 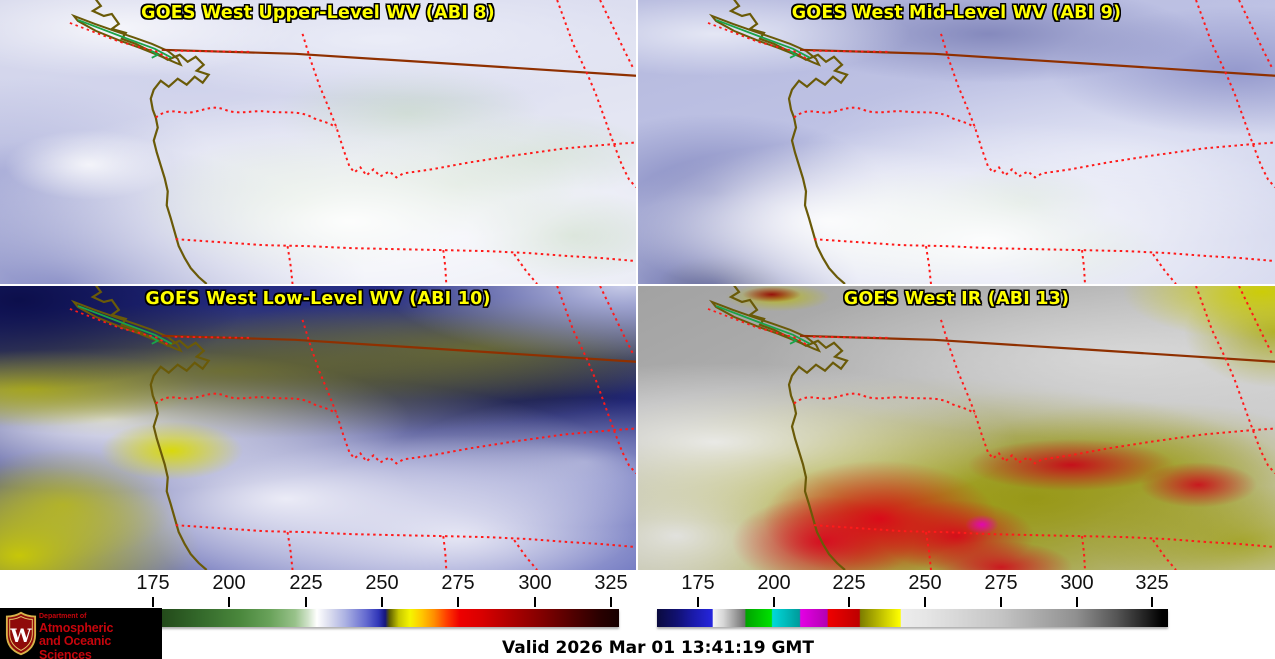 What do you see at coordinates (76, 628) in the screenshot?
I see `logo-line1: Atmospheric` at bounding box center [76, 628].